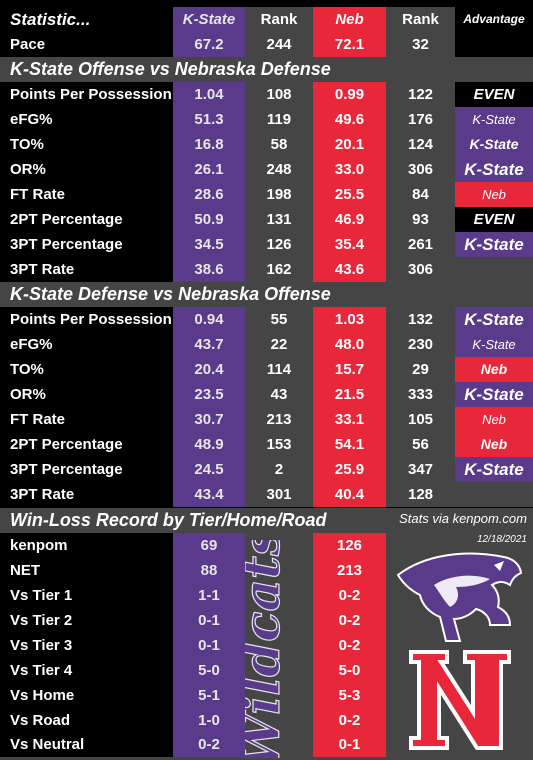  What do you see at coordinates (420, 119) in the screenshot?
I see `neb-rank: 176` at bounding box center [420, 119].